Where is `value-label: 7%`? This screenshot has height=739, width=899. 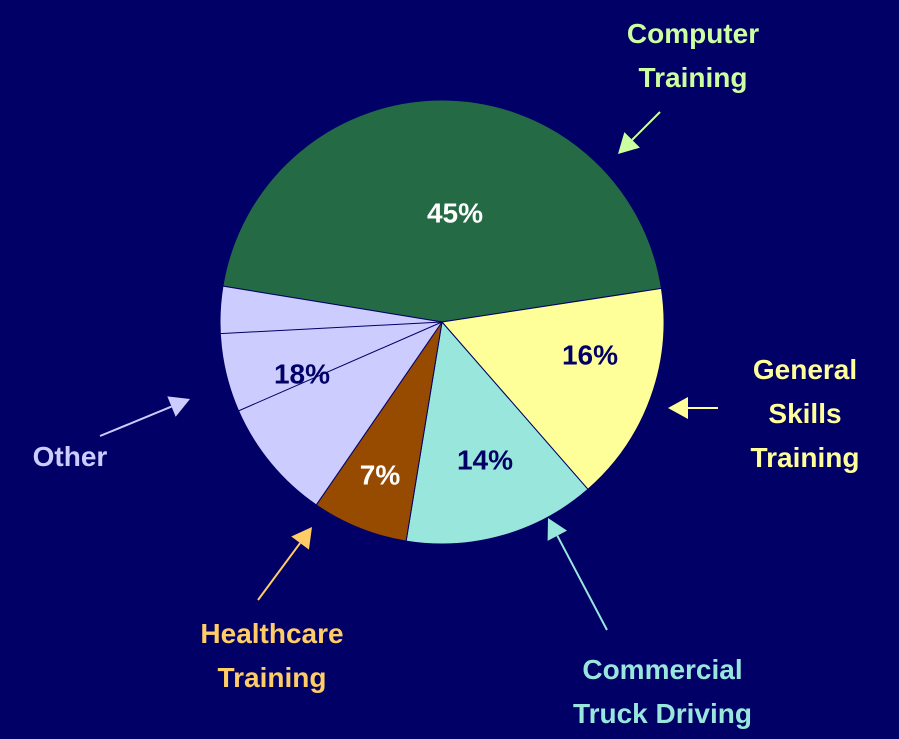
value-label: 7% is located at coordinates (380, 474).